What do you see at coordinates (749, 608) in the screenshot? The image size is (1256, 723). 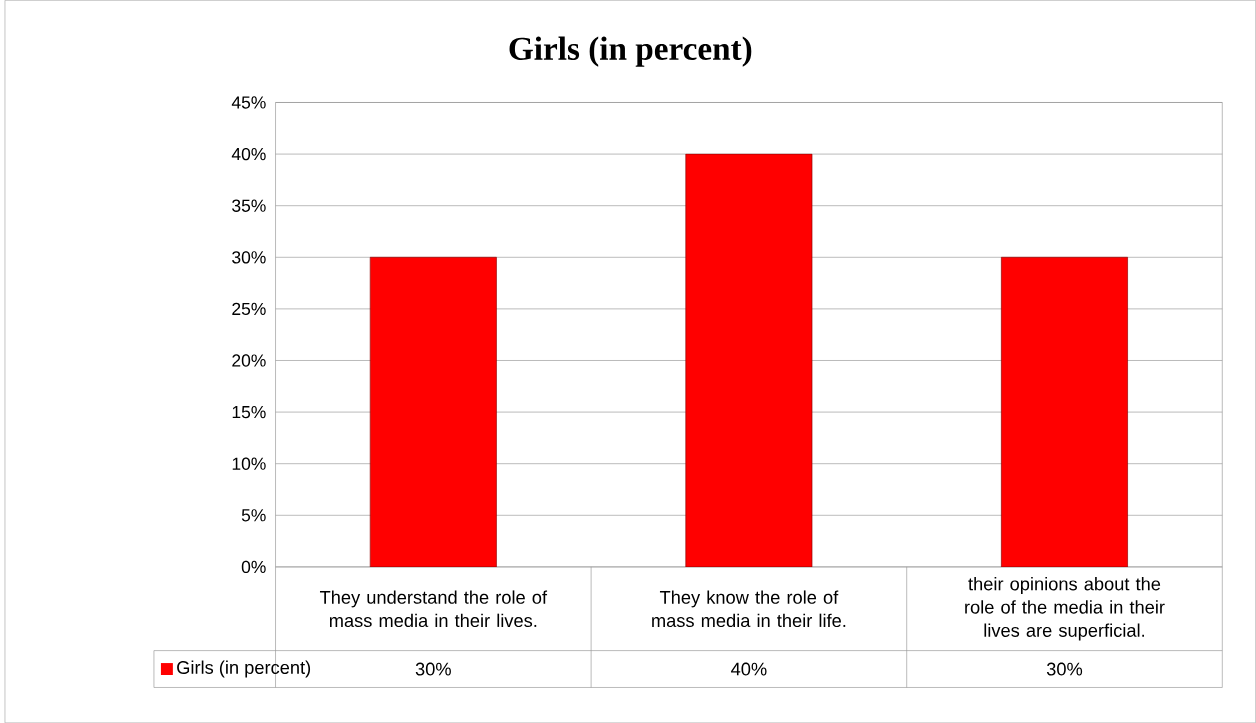 I see `x-tick-label: They know the role of mass media in their life.` at bounding box center [749, 608].